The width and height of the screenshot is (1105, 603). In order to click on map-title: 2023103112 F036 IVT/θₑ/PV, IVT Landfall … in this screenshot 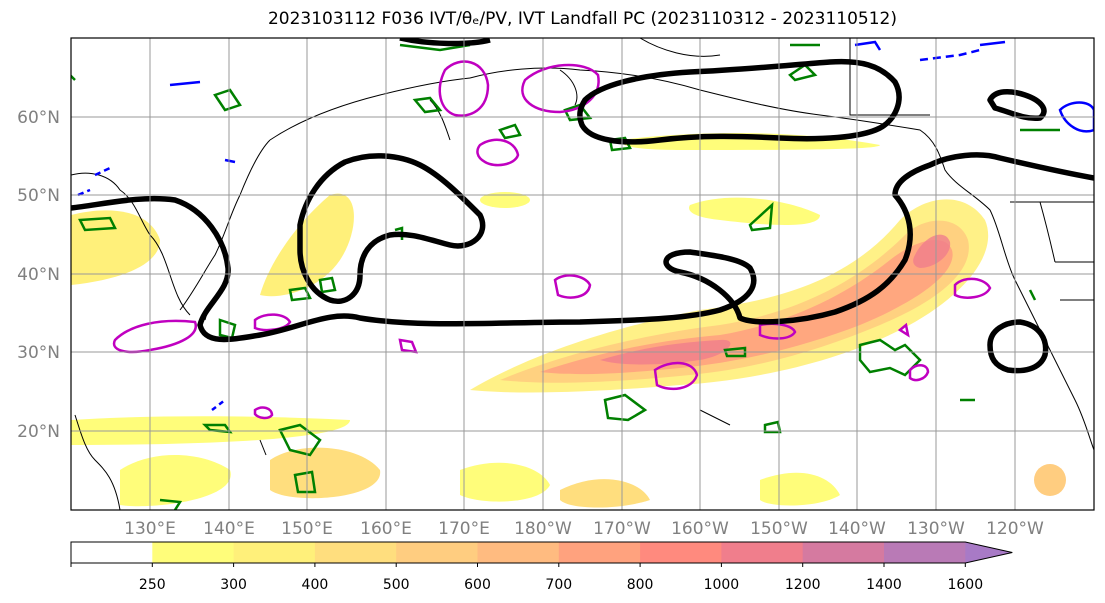, I will do `click(582, 19)`.